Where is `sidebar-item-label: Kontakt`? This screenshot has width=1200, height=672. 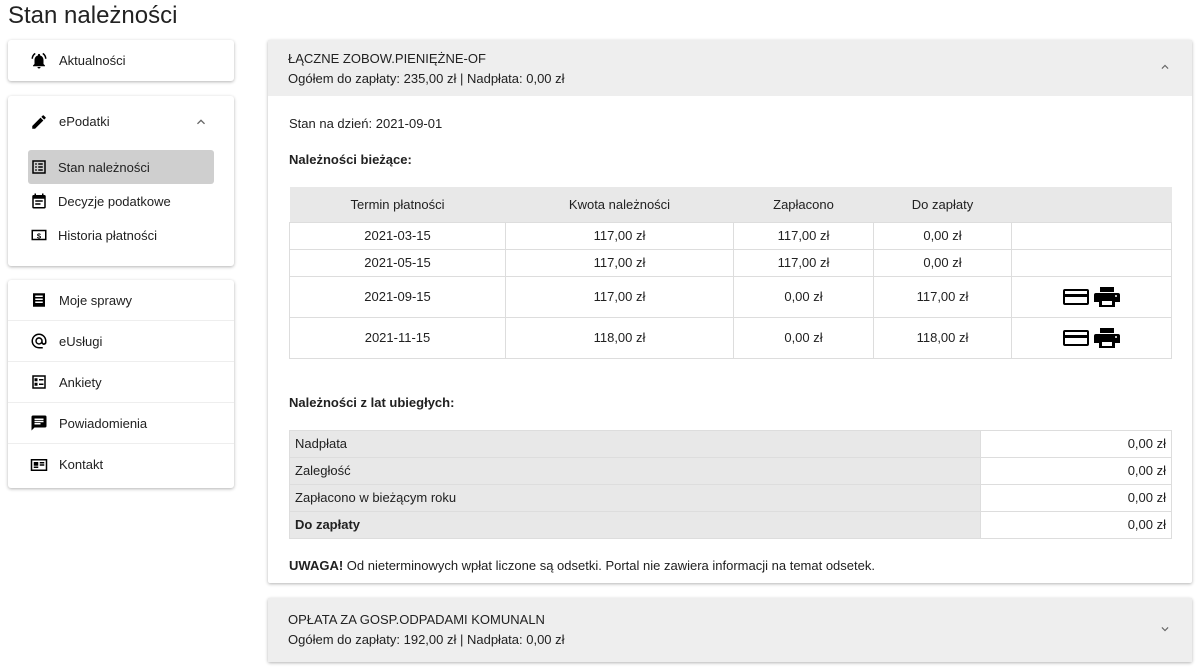 sidebar-item-label: Kontakt is located at coordinates (81, 464).